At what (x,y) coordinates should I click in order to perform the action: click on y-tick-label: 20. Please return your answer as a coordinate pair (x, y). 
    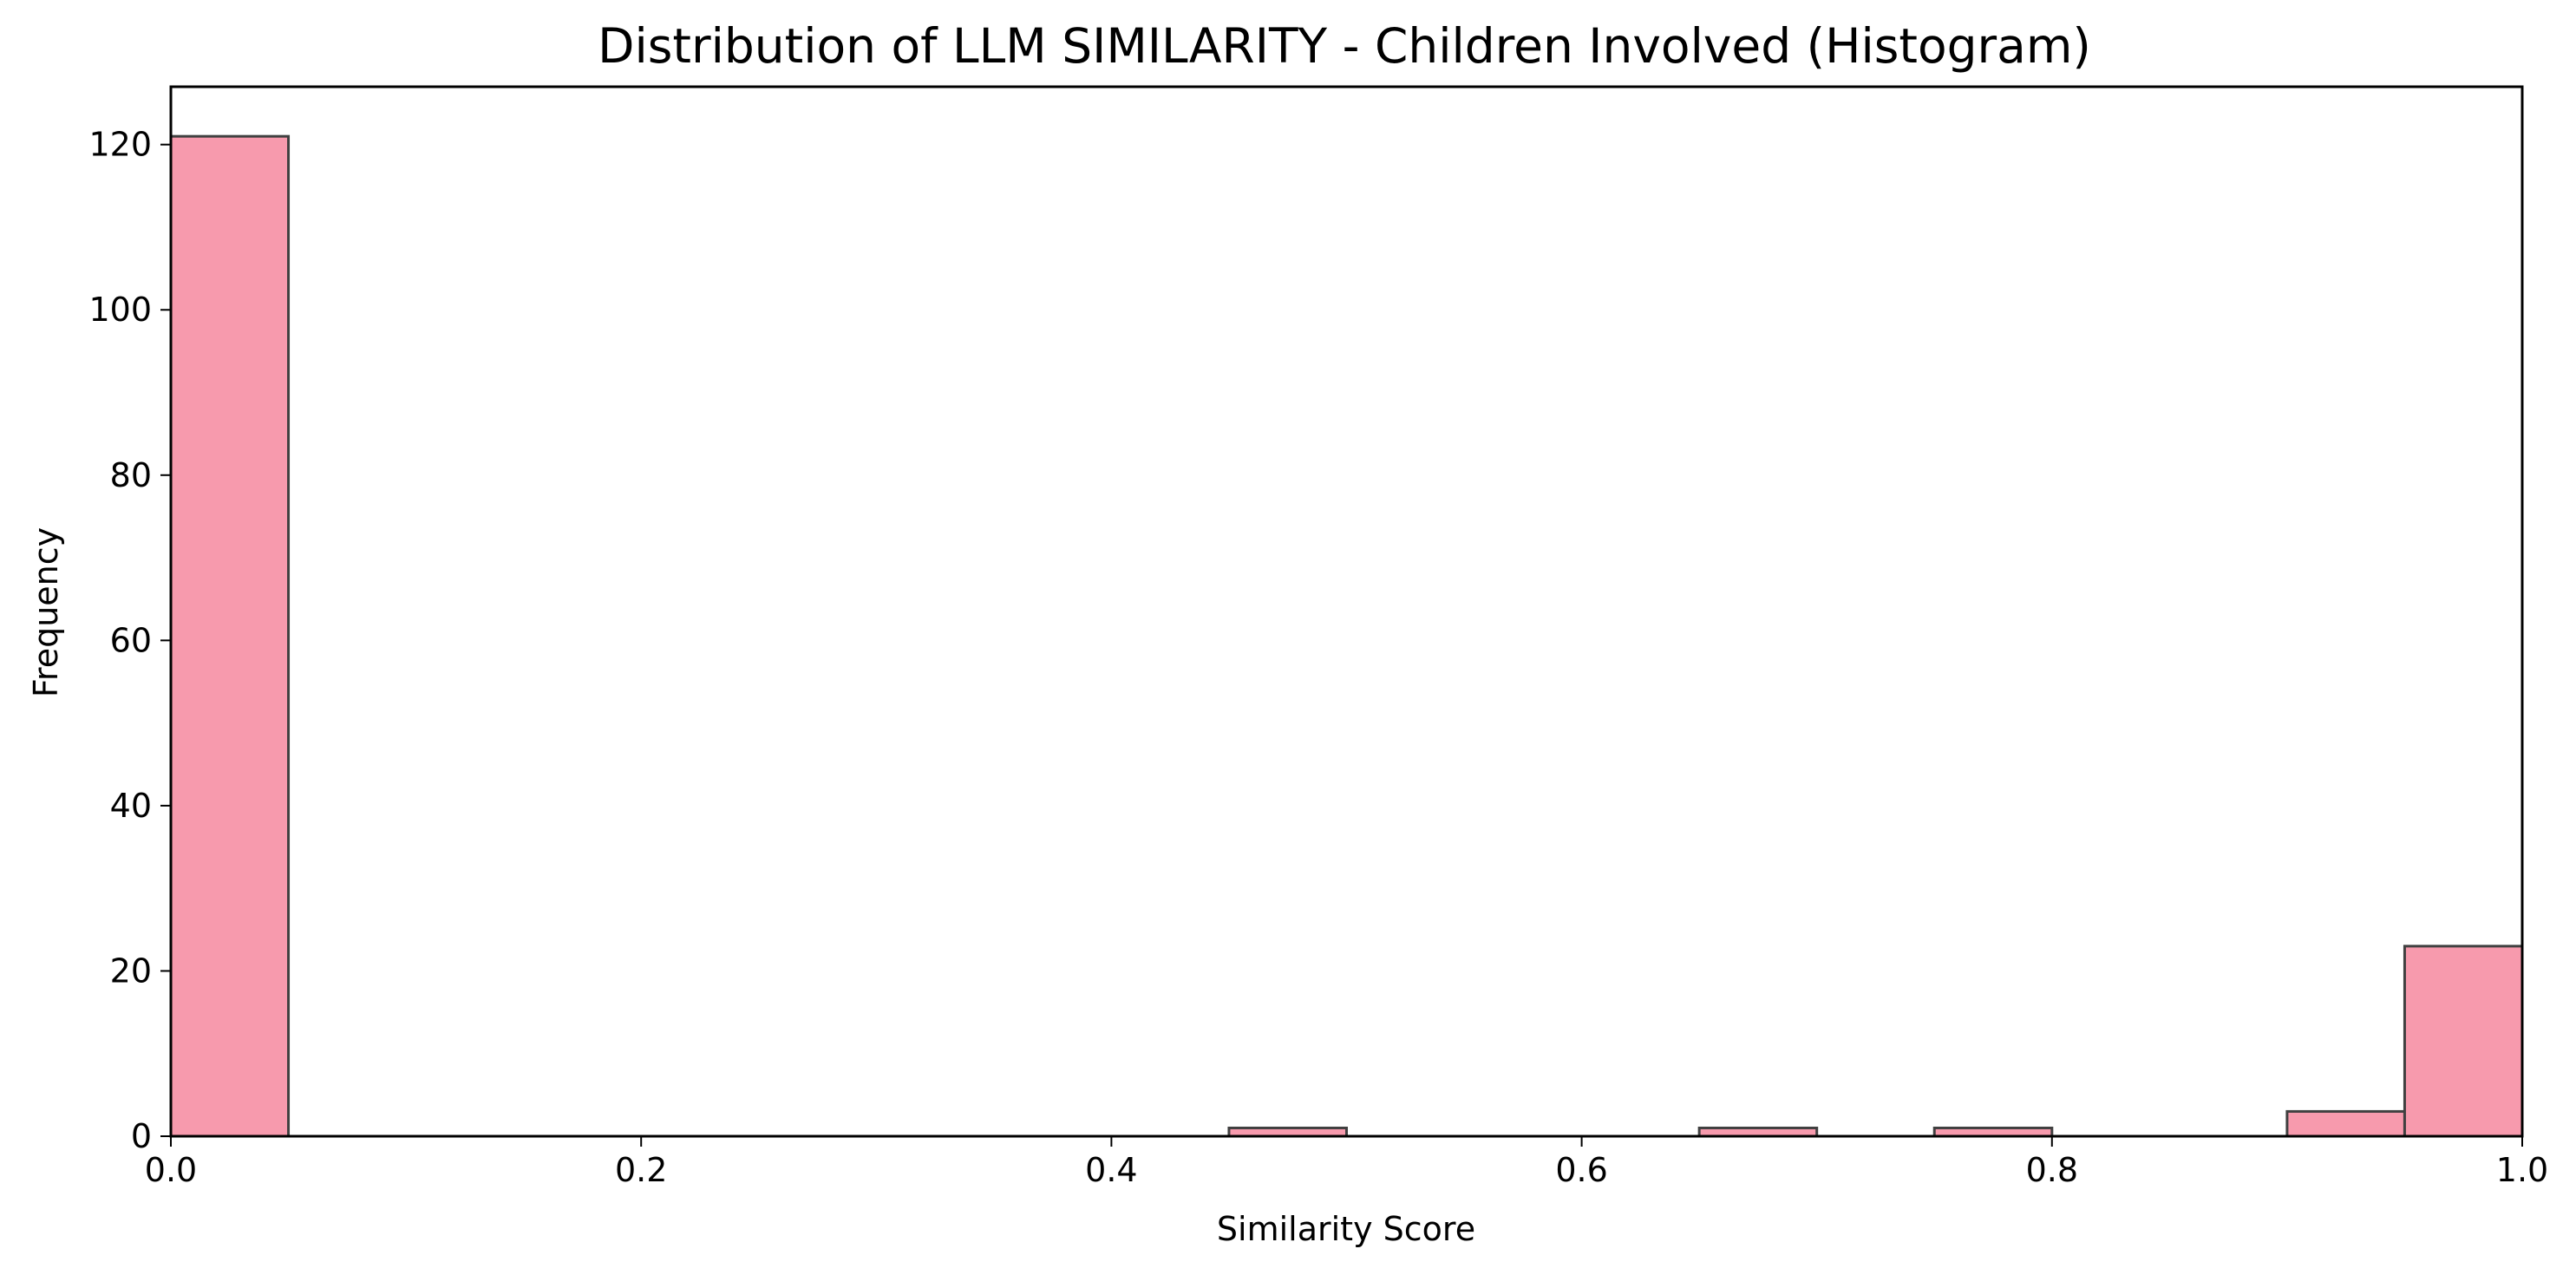
    Looking at the image, I should click on (131, 970).